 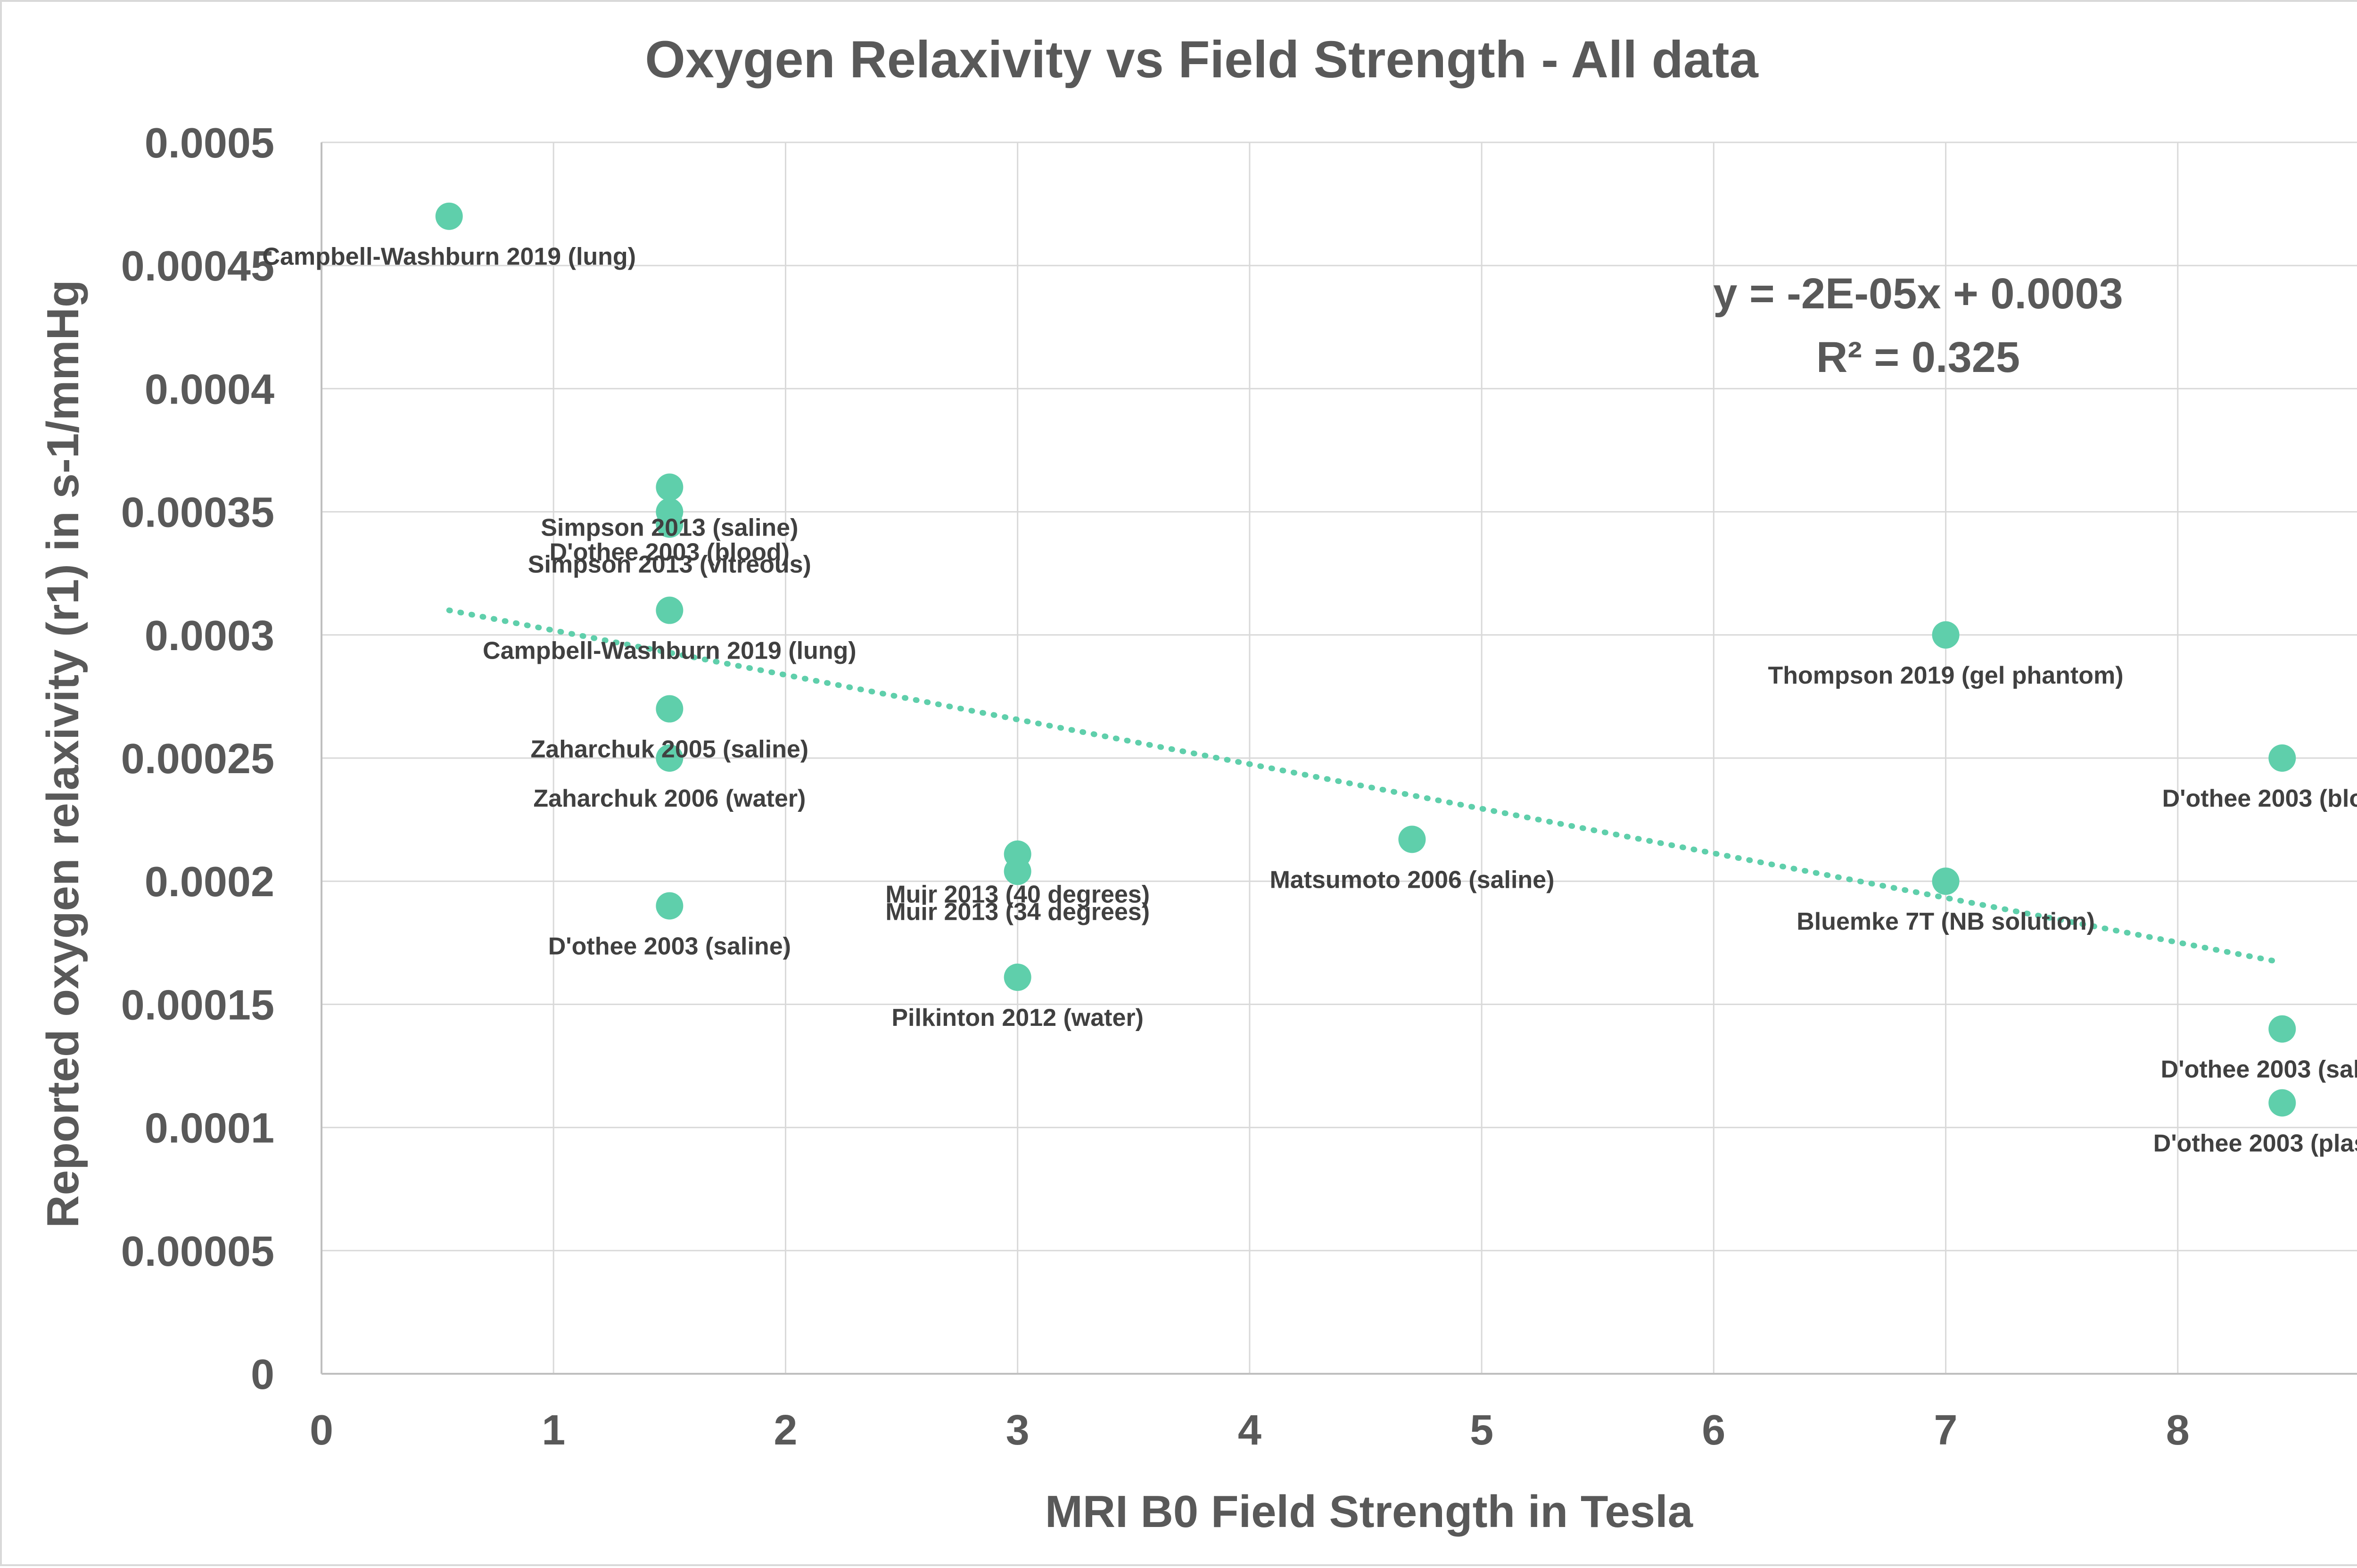 I want to click on data-label: Simpson 2013 (saline), so click(x=669, y=527).